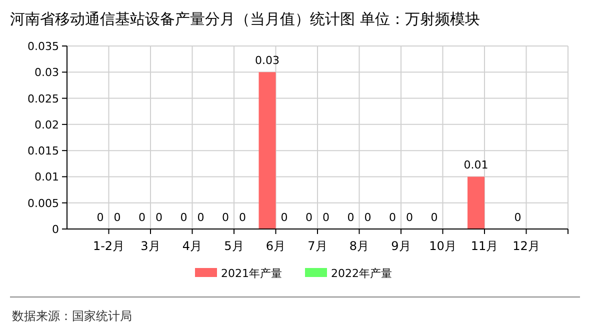 Image resolution: width=590 pixels, height=330 pixels. I want to click on y-tick-label: 0.03, so click(46, 73).